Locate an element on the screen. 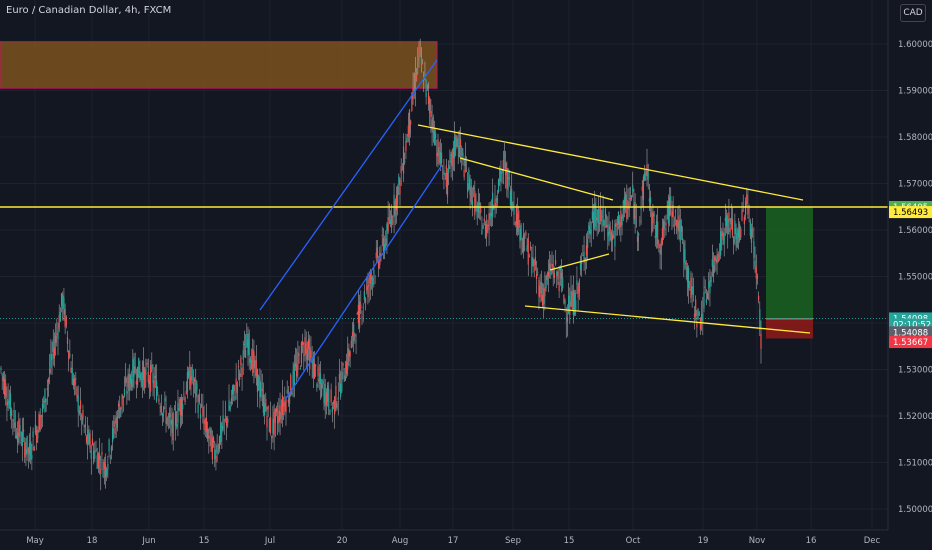  symbol-title: Euro / Canadian Dollar, 4h, FXCM is located at coordinates (89, 10).